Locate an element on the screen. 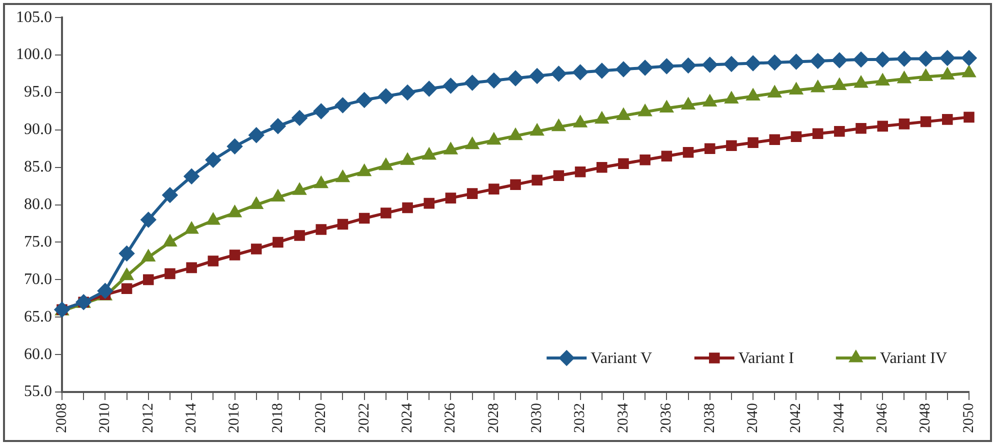 The width and height of the screenshot is (997, 447). y-tick-label: 90.0 is located at coordinates (38, 129).